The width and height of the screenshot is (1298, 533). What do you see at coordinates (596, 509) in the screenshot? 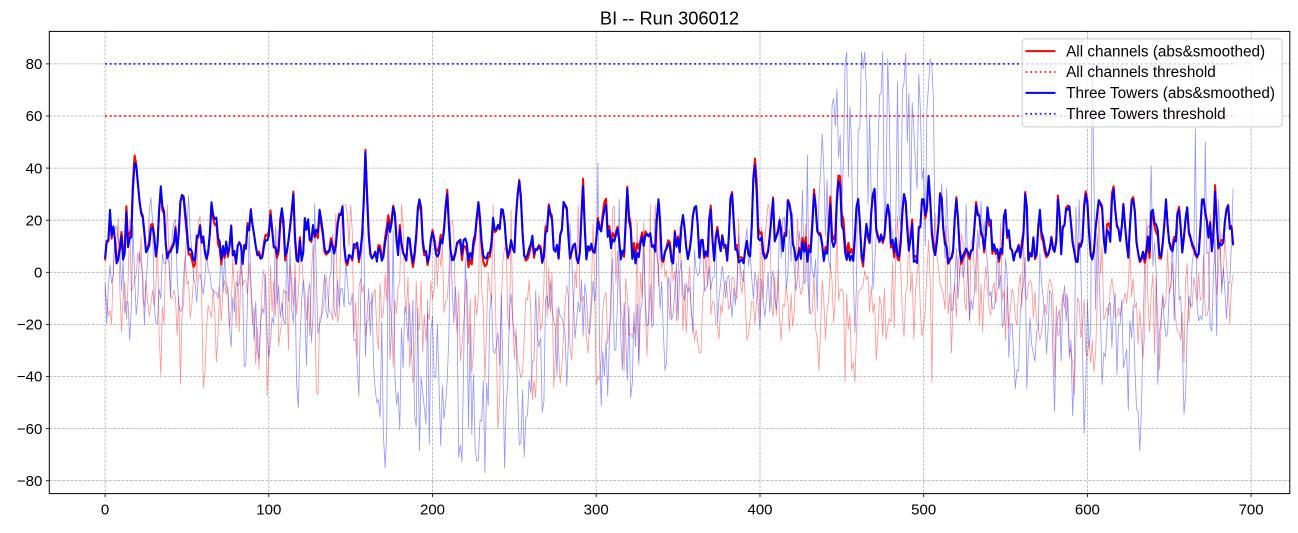
I see `svg-text: 300` at bounding box center [596, 509].